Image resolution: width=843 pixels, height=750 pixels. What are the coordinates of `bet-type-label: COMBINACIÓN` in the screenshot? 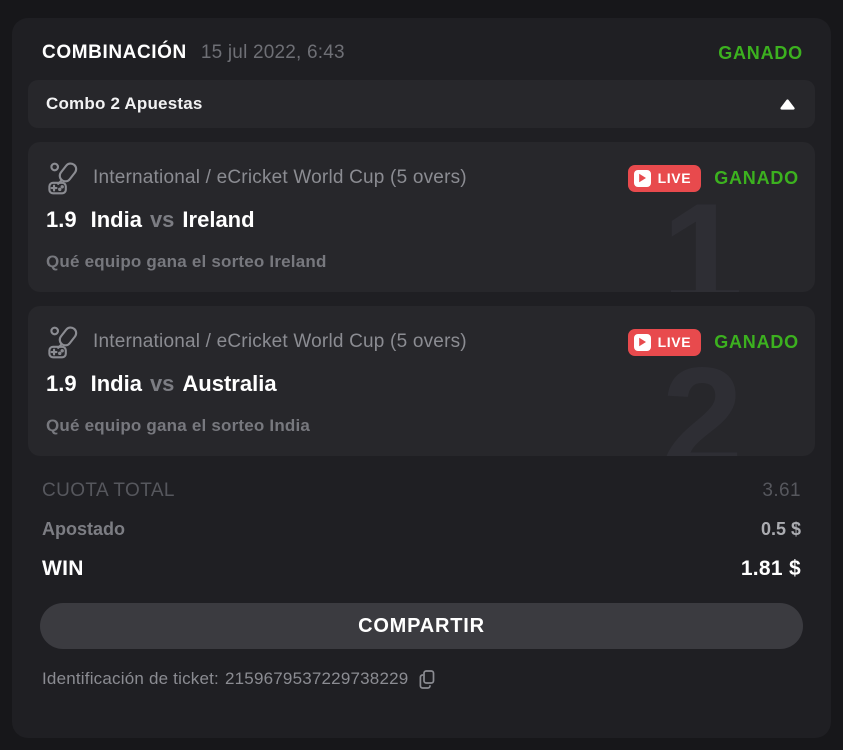 It's located at (114, 52).